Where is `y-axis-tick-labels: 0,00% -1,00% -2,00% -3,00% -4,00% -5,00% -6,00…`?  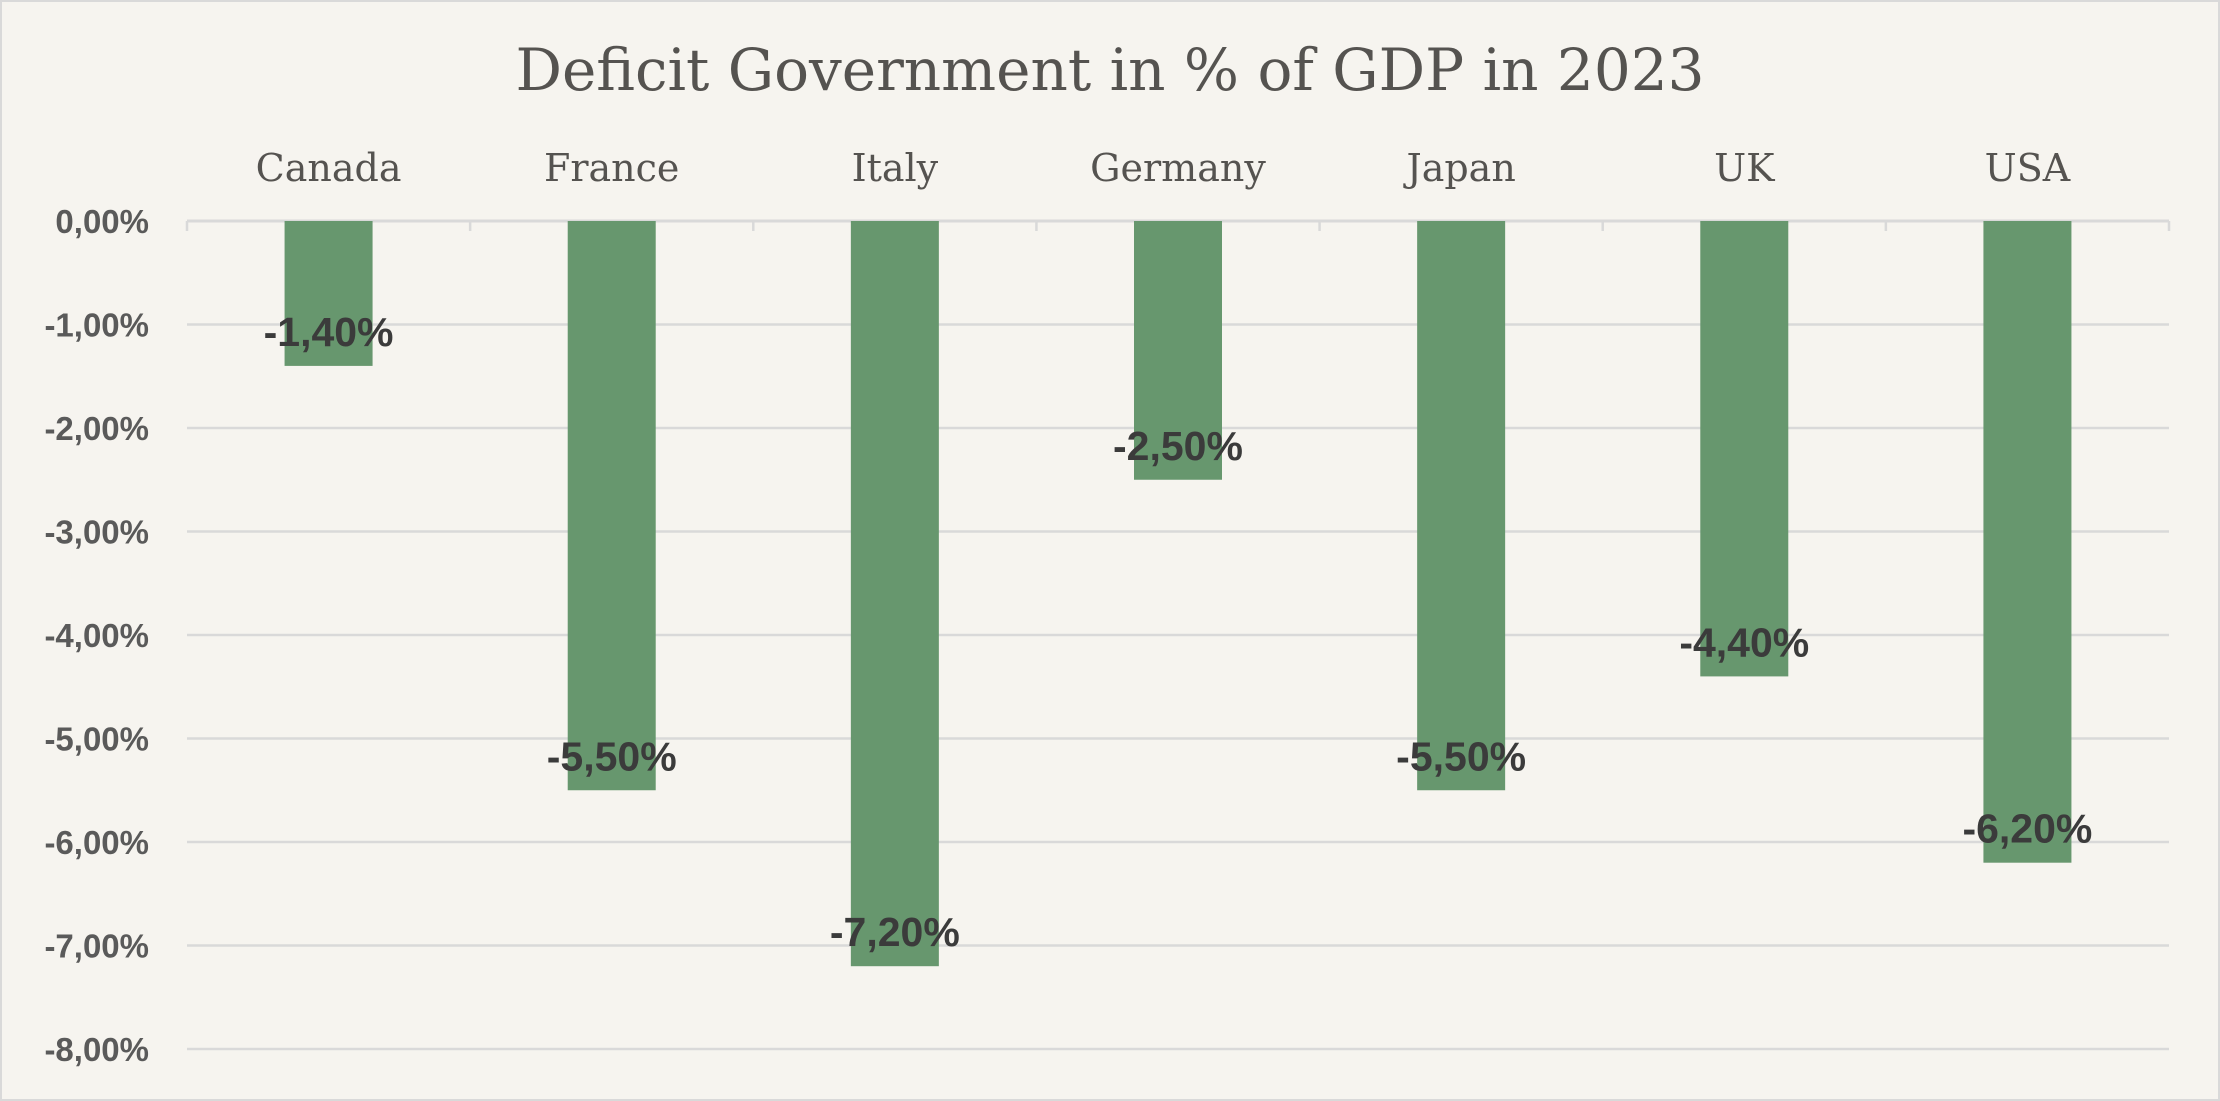
y-axis-tick-labels: 0,00% -1,00% -2,00% -3,00% -4,00% -5,00% -6,00… is located at coordinates (96, 635).